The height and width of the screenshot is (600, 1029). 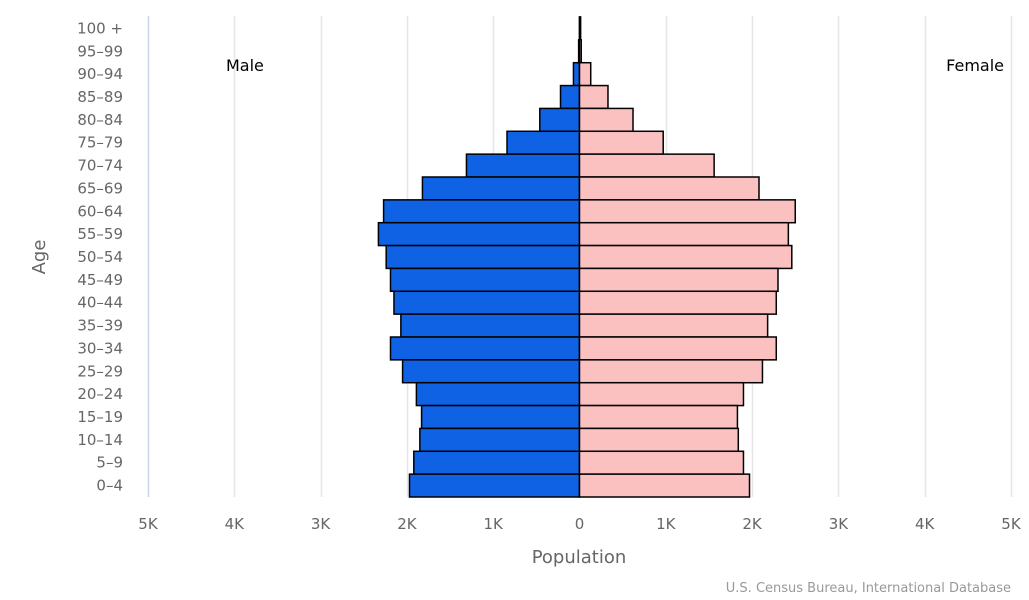 I want to click on y-tick-label: 15–19, so click(x=100, y=417).